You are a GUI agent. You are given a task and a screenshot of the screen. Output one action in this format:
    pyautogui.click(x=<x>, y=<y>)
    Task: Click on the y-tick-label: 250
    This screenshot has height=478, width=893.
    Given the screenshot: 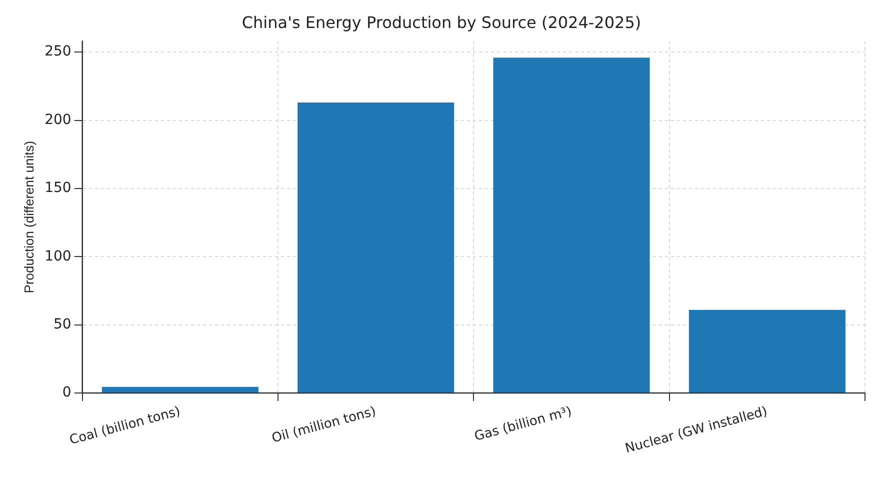 What is the action you would take?
    pyautogui.click(x=58, y=52)
    